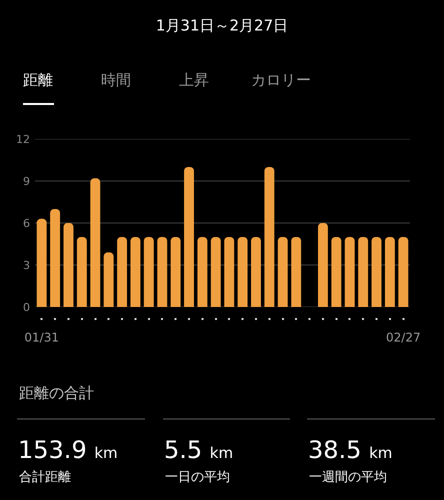  What do you see at coordinates (26, 181) in the screenshot?
I see `y-tick-label: 9` at bounding box center [26, 181].